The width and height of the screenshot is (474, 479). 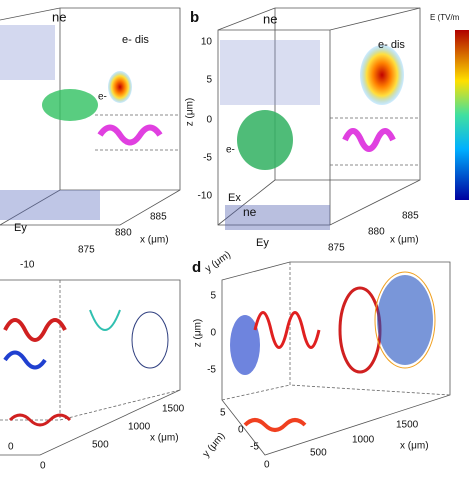 What do you see at coordinates (196, 267) in the screenshot?
I see `panel-label: d` at bounding box center [196, 267].